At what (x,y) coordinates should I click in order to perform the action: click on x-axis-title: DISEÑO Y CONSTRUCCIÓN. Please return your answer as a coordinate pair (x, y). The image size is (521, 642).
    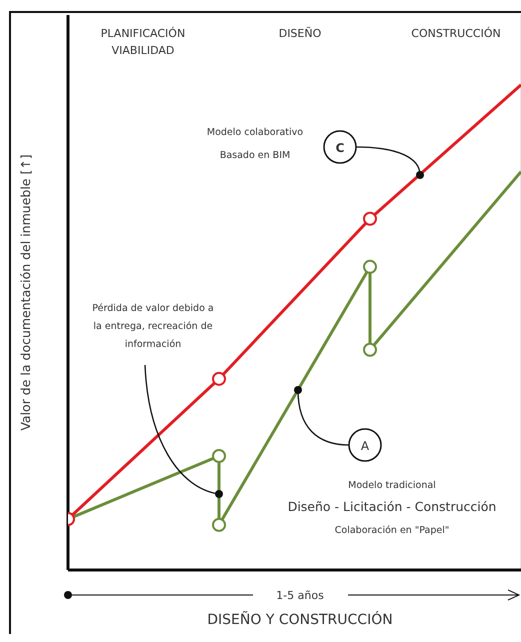
    Looking at the image, I should click on (300, 619).